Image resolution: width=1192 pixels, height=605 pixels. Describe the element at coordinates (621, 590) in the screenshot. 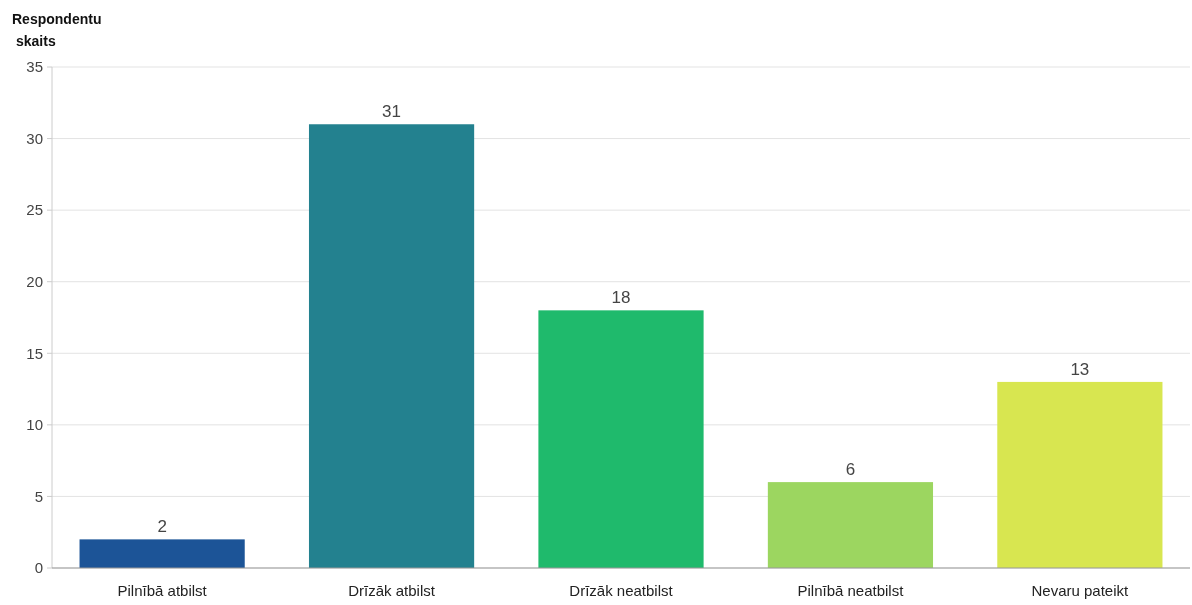

I see `x-tick-label: Drīzāk neatbilst` at that location.